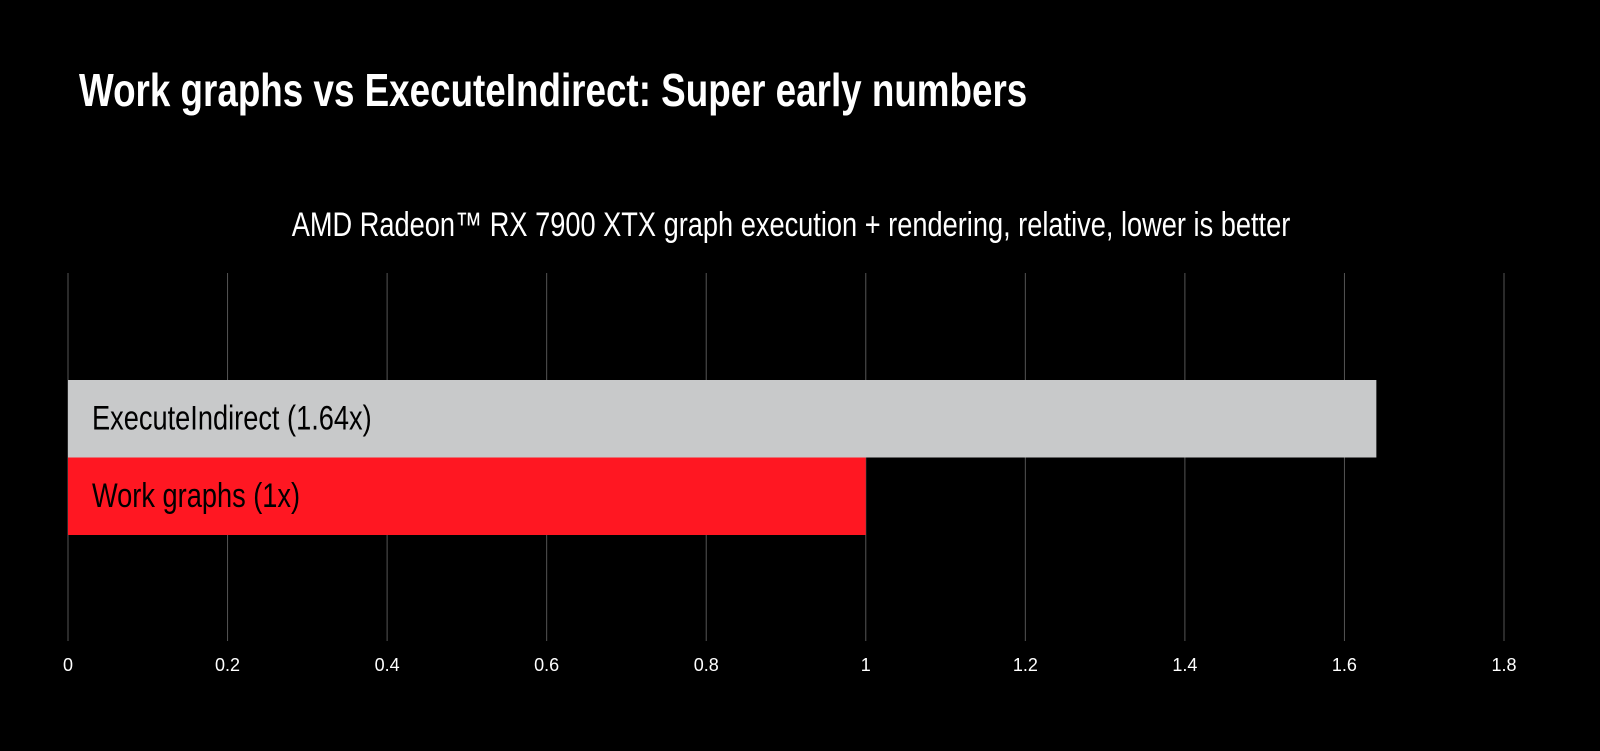  What do you see at coordinates (1025, 665) in the screenshot?
I see `x-tick-label: 1.2` at bounding box center [1025, 665].